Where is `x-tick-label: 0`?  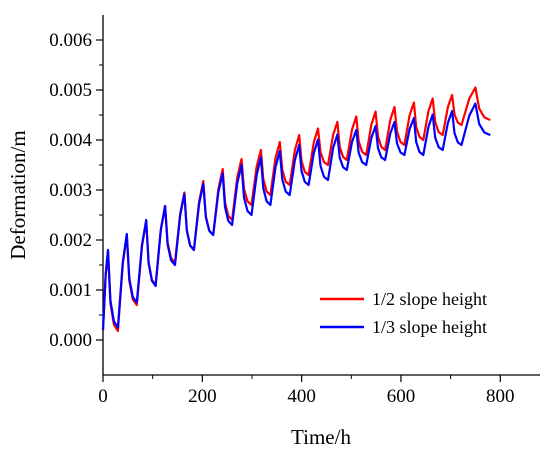
x-tick-label: 0 is located at coordinates (103, 396).